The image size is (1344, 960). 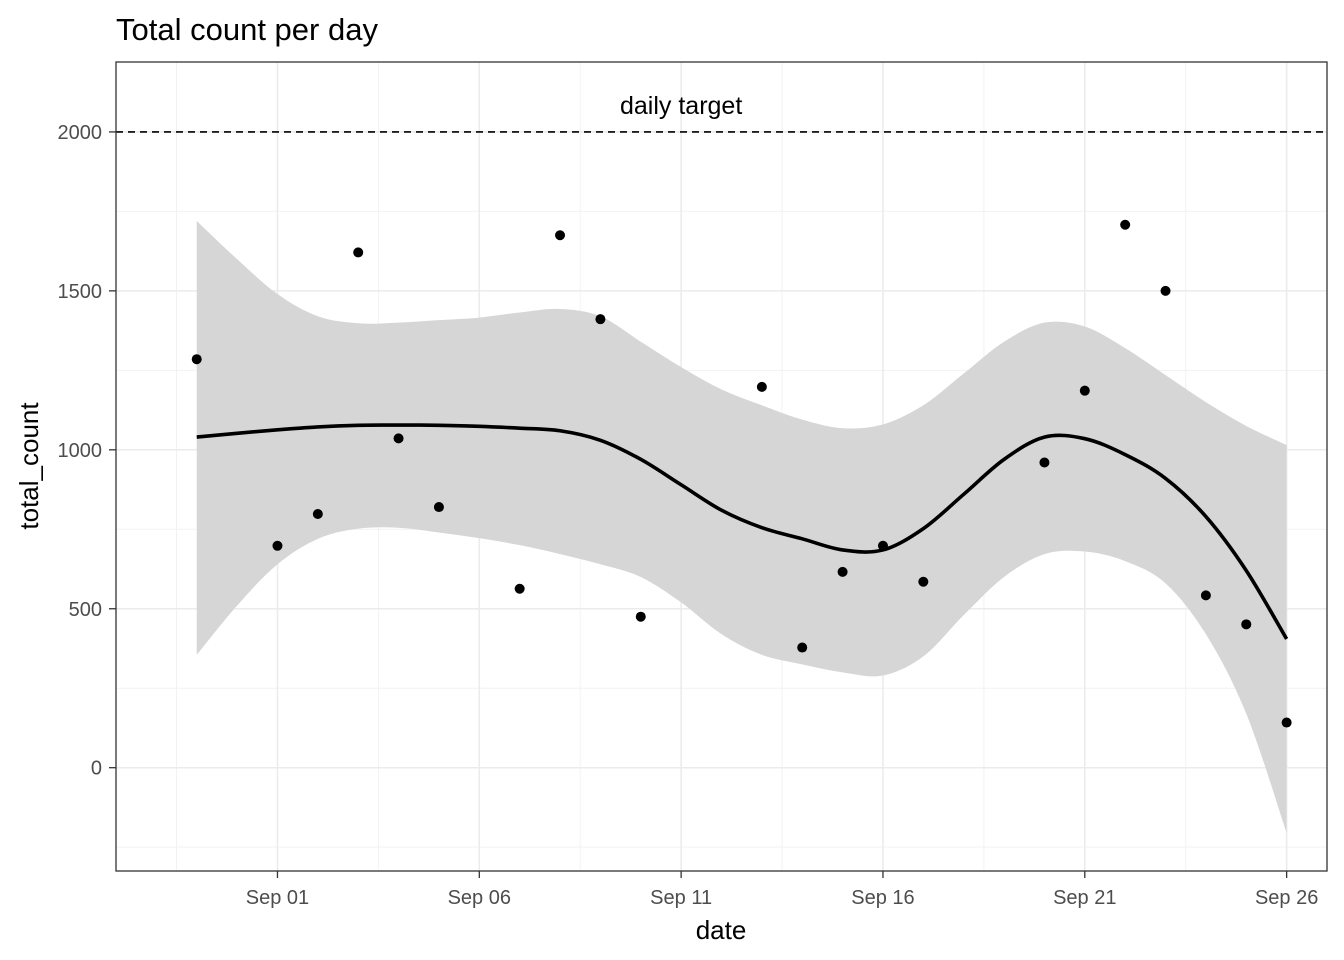 What do you see at coordinates (1286, 898) in the screenshot?
I see `x-tick-label: Sep 26` at bounding box center [1286, 898].